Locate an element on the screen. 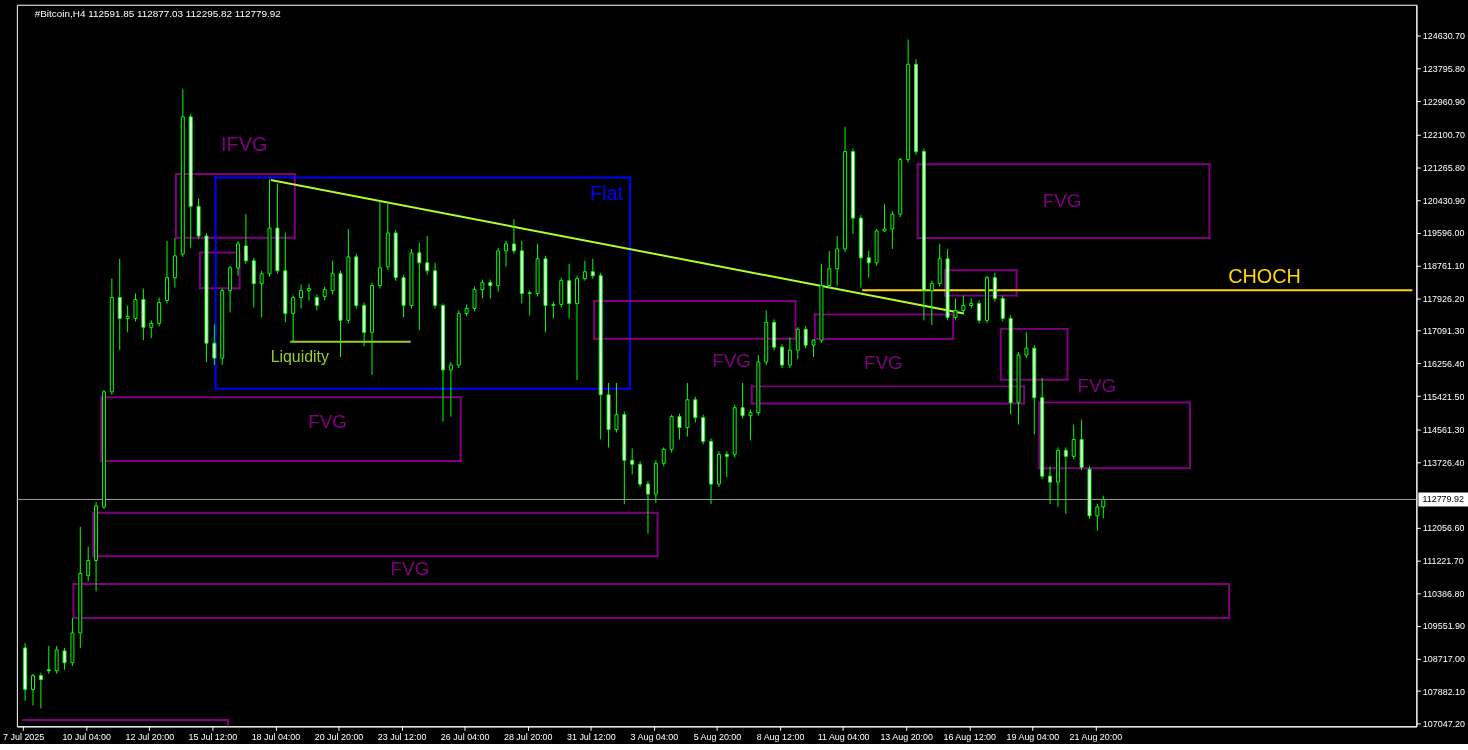 This screenshot has width=1468, height=750. annotation: Flat is located at coordinates (606, 193).